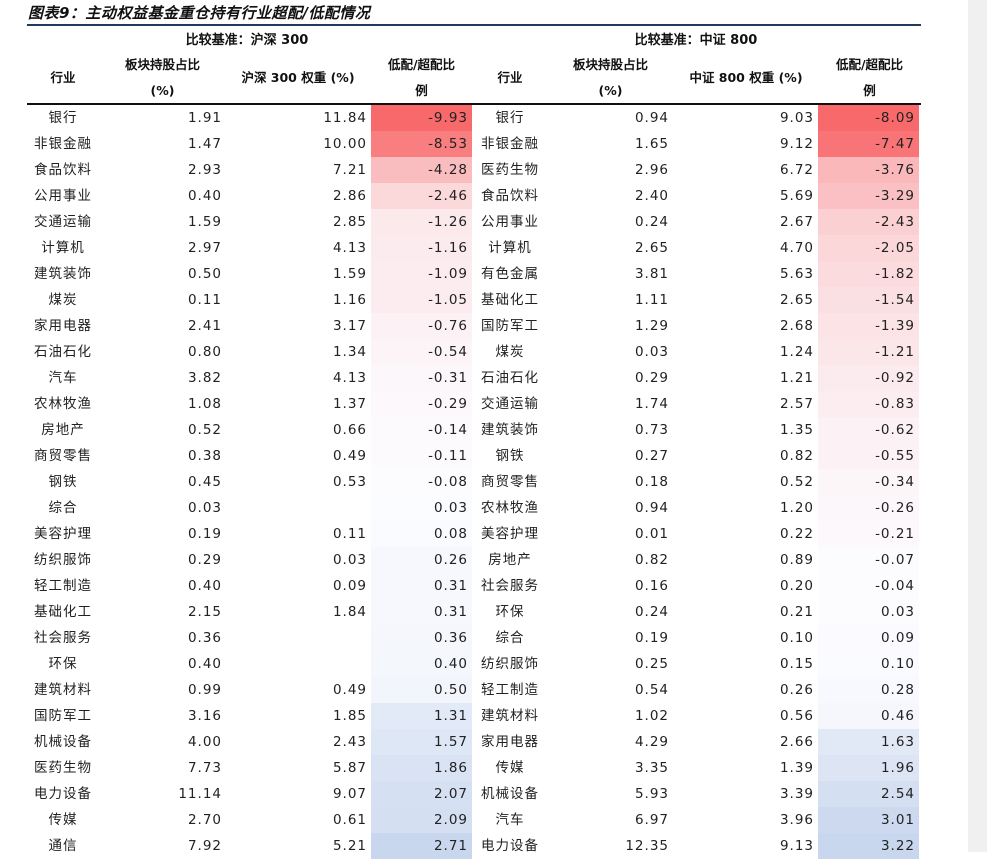  Describe the element at coordinates (349, 534) in the screenshot. I see `left-weight-cell: 0.11` at that location.